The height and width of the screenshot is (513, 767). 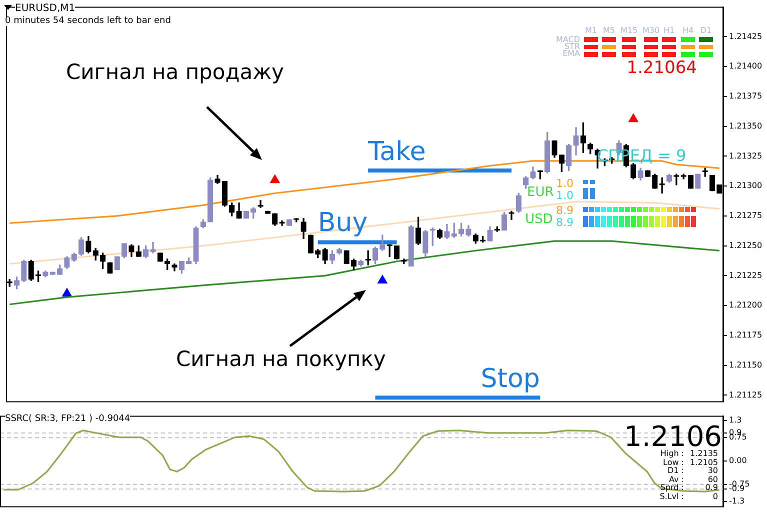 I want to click on y-tick-label: 0.75, so click(x=738, y=437).